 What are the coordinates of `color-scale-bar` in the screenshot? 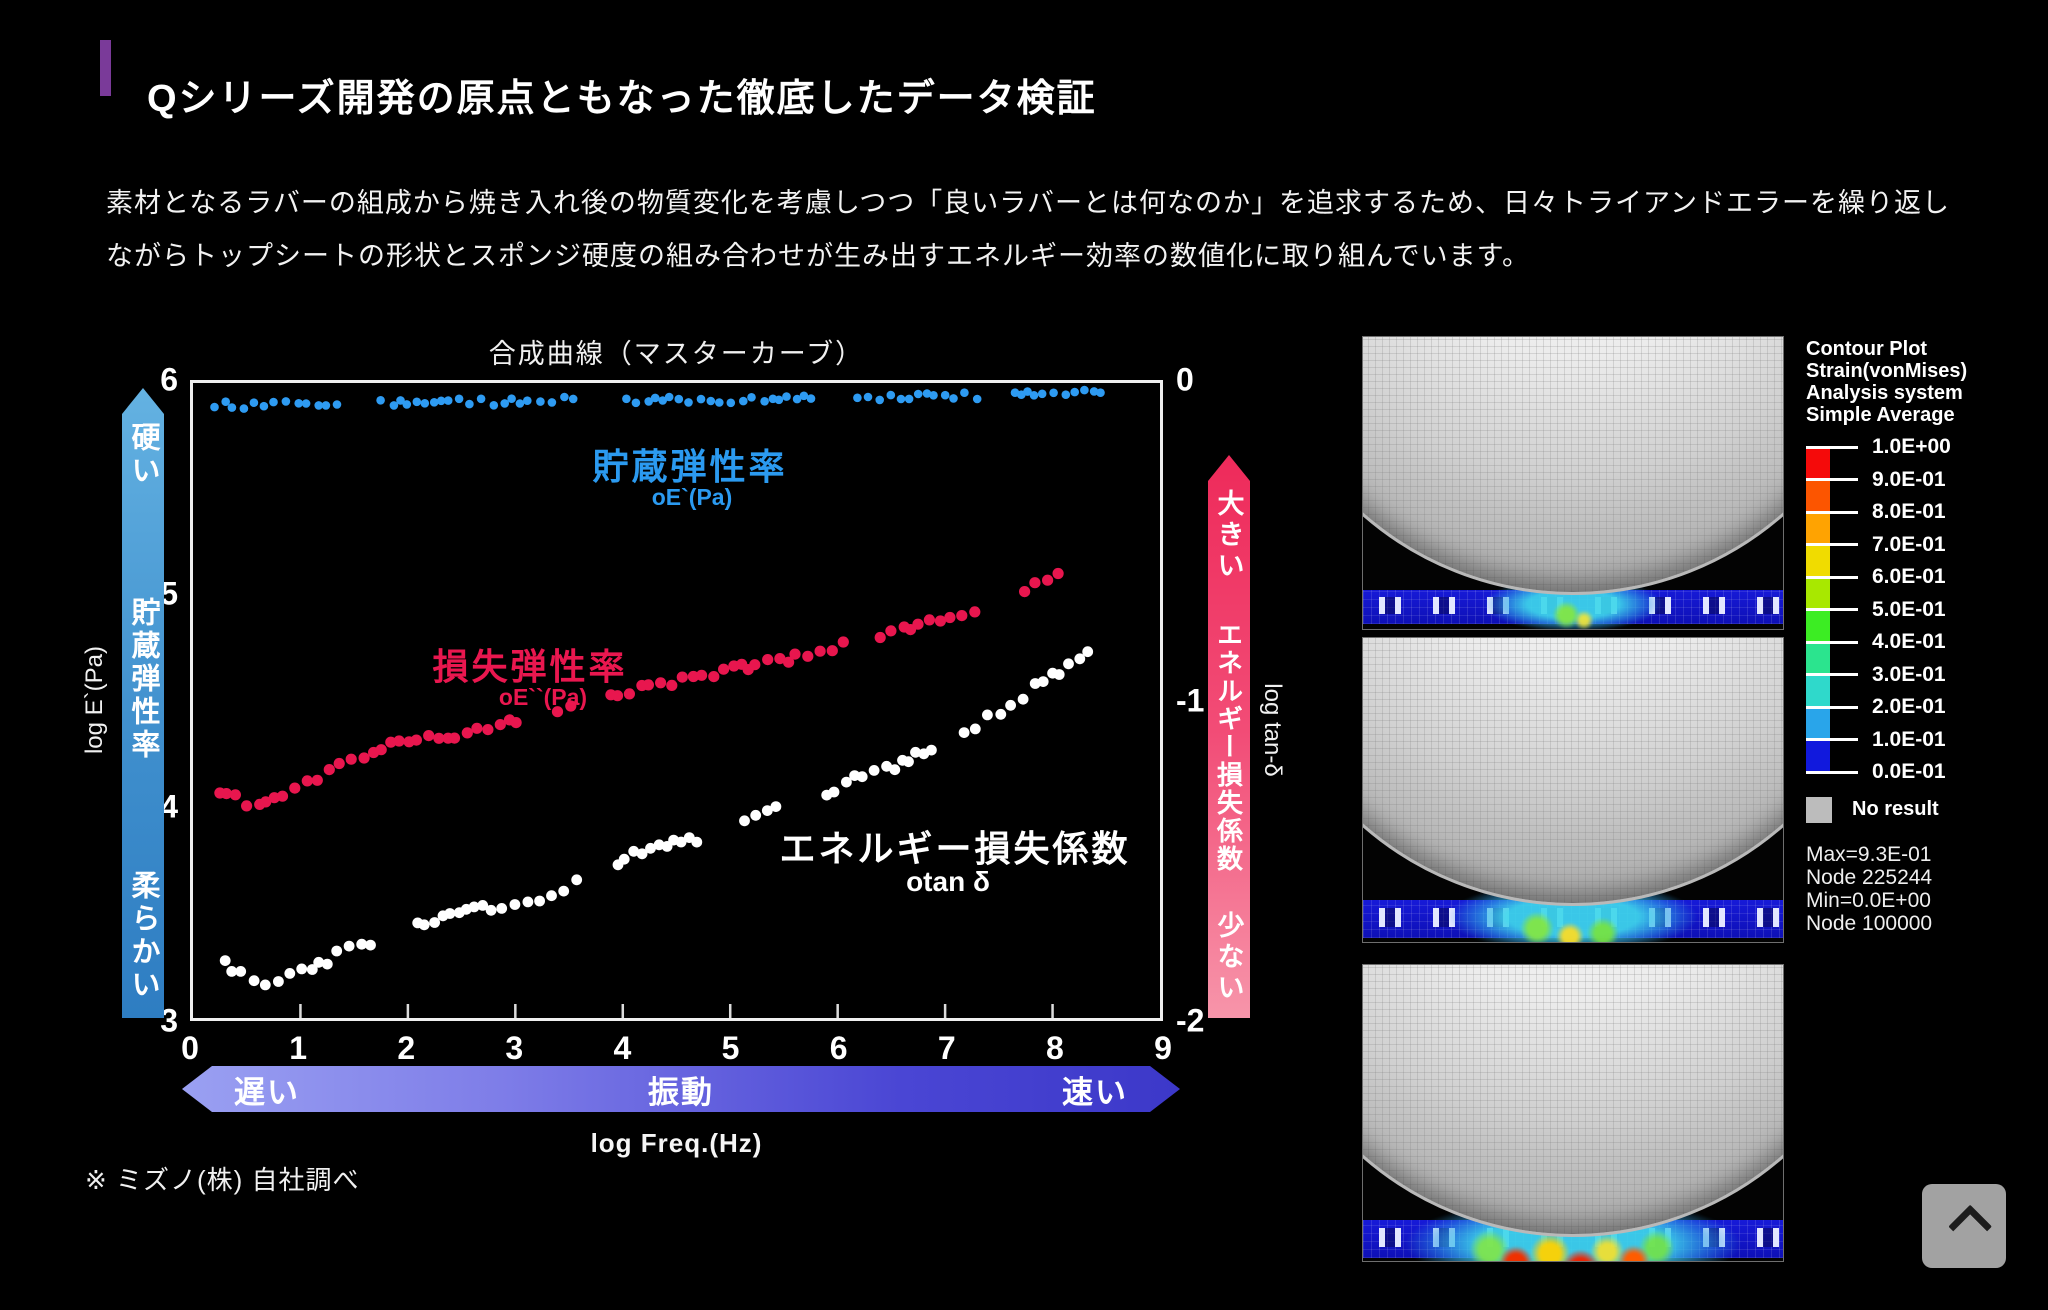 It's located at (1818, 609).